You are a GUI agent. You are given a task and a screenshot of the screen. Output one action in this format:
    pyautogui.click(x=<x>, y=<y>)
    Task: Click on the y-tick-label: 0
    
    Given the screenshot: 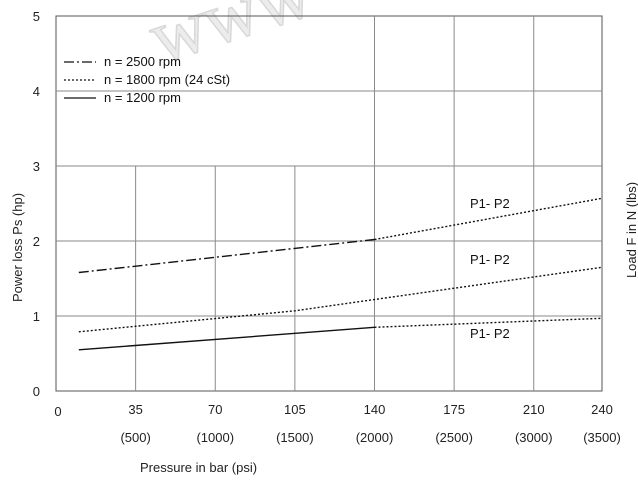 What is the action you would take?
    pyautogui.click(x=36, y=391)
    